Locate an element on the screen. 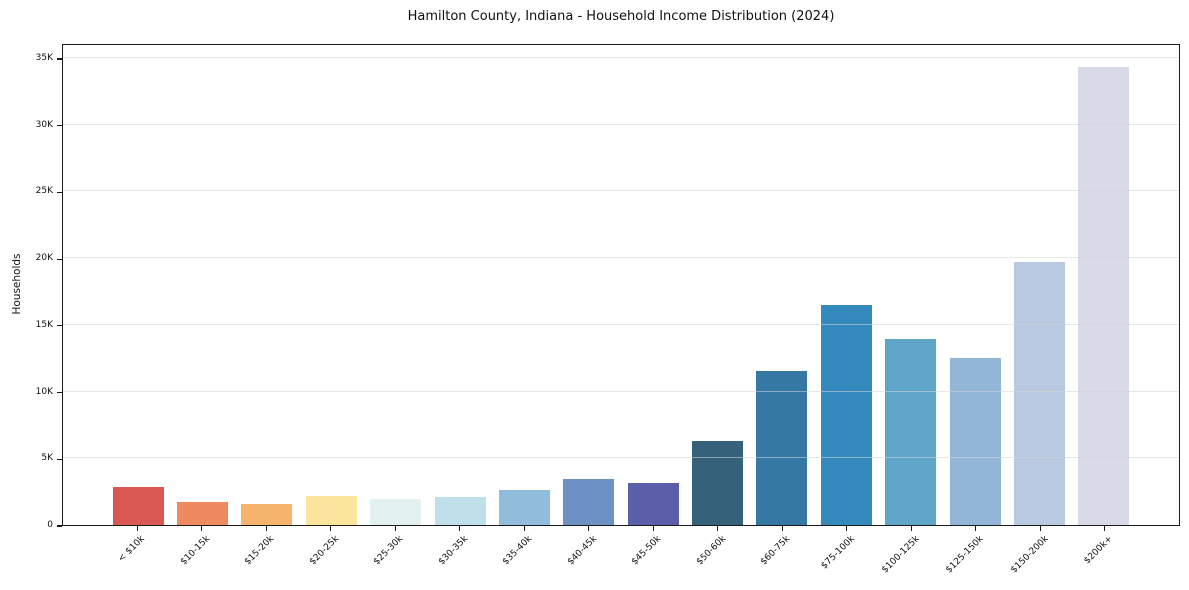 Image resolution: width=1189 pixels, height=590 pixels. y-tick-label: 20K is located at coordinates (44, 258).